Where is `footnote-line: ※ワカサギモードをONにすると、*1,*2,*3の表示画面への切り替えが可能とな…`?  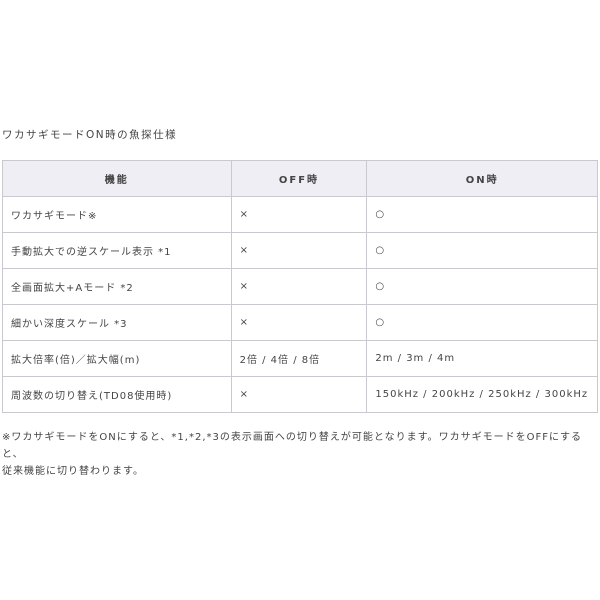 footnote-line: ※ワカサギモードをONにすると、*1,*2,*3の表示画面への切り替えが可能とな… is located at coordinates (292, 446).